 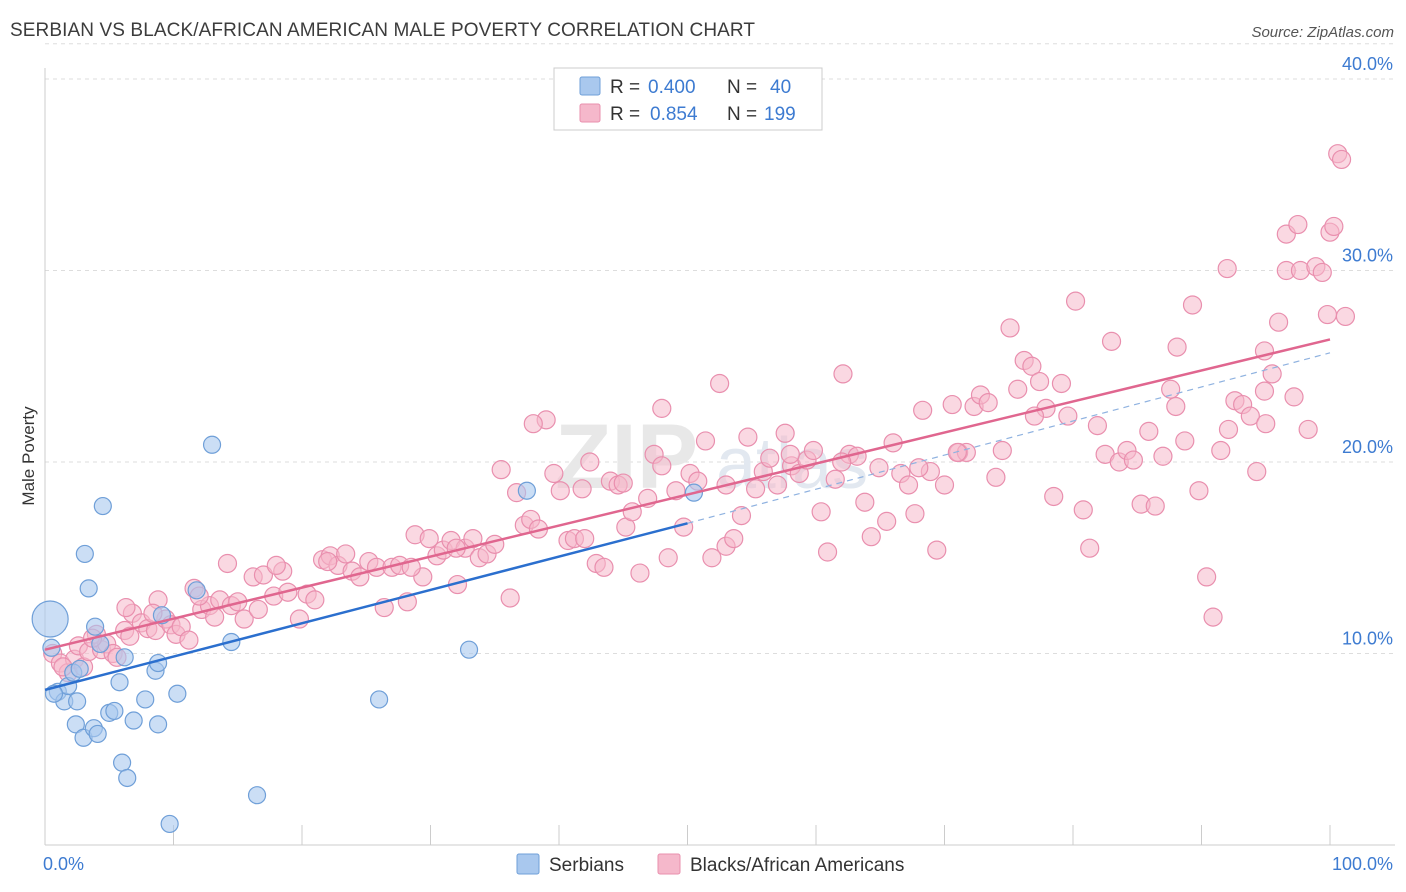 What do you see at coordinates (674, 114) in the screenshot?
I see `legend-r-value-2: 0.854` at bounding box center [674, 114].